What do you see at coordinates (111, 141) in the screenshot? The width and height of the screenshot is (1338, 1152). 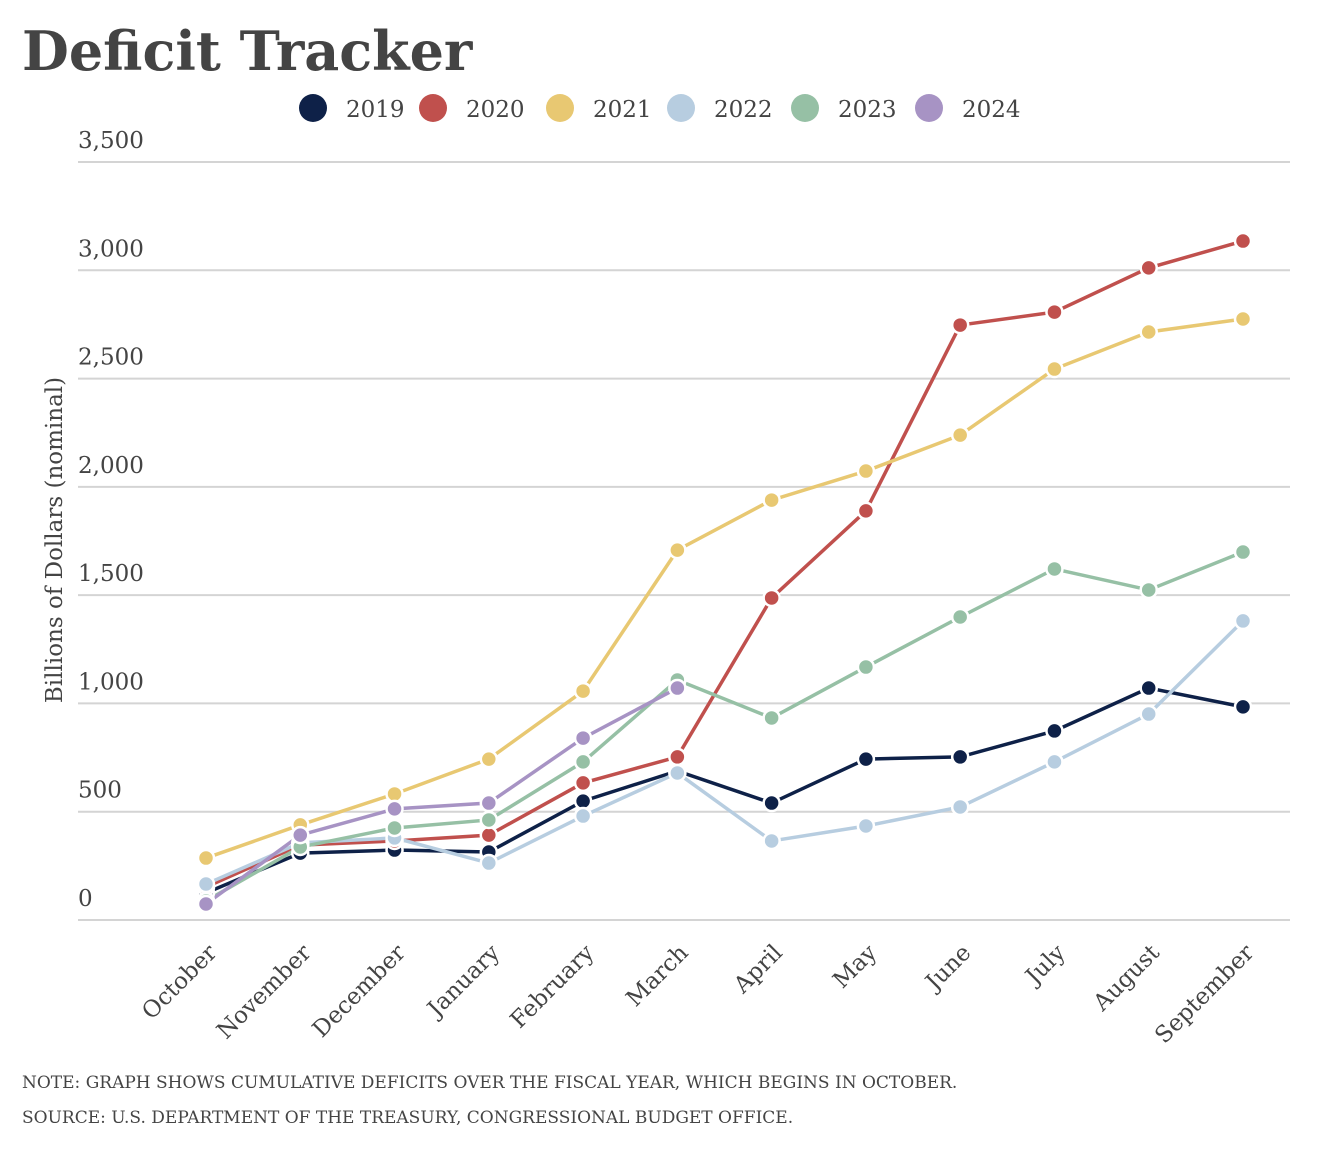 I see `y-tick-label: 3,500` at bounding box center [111, 141].